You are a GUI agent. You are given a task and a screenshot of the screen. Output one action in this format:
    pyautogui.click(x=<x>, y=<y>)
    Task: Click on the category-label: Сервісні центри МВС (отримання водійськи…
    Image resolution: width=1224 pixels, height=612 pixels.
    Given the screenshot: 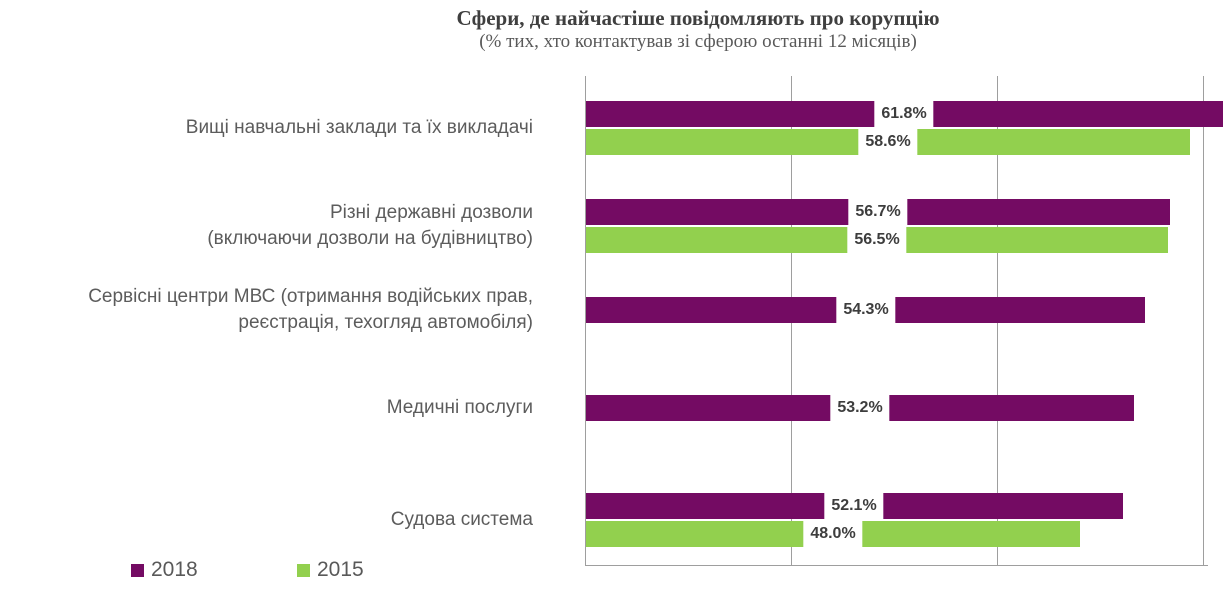 What is the action you would take?
    pyautogui.click(x=268, y=310)
    